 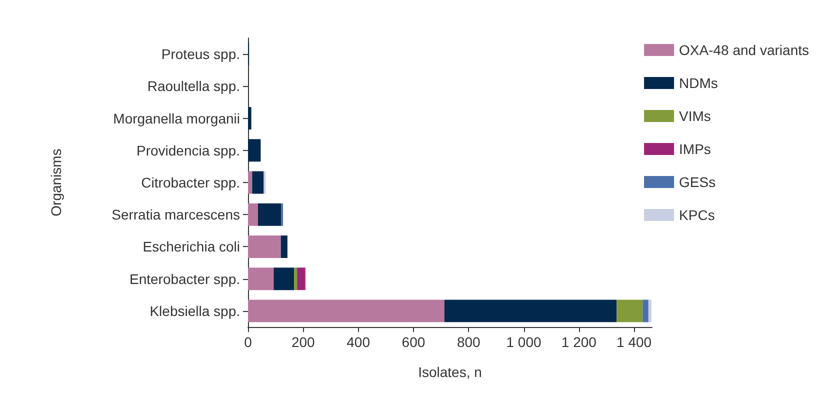 What do you see at coordinates (468, 342) in the screenshot?
I see `x-tick-label: 800` at bounding box center [468, 342].